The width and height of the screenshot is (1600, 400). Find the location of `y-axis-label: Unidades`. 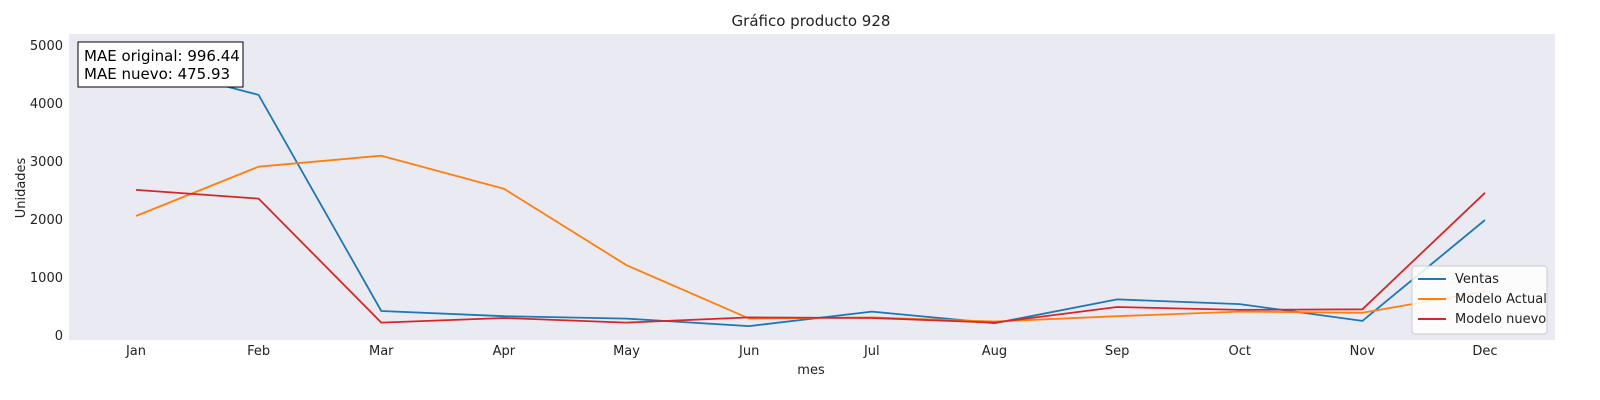

y-axis-label: Unidades is located at coordinates (21, 187).